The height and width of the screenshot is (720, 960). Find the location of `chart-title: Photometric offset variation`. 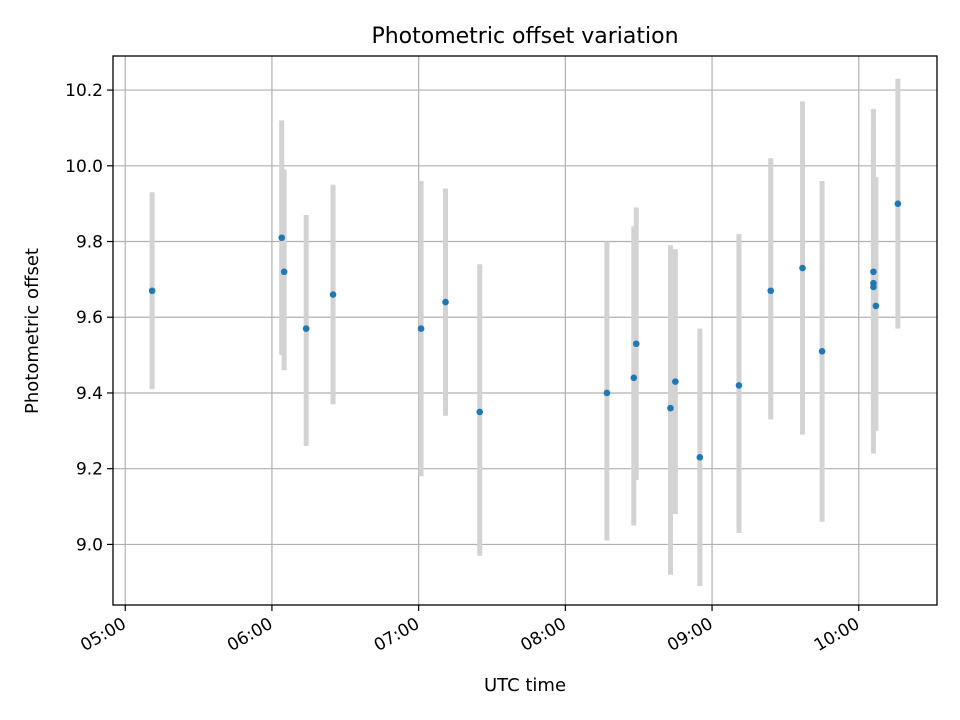

chart-title: Photometric offset variation is located at coordinates (524, 36).